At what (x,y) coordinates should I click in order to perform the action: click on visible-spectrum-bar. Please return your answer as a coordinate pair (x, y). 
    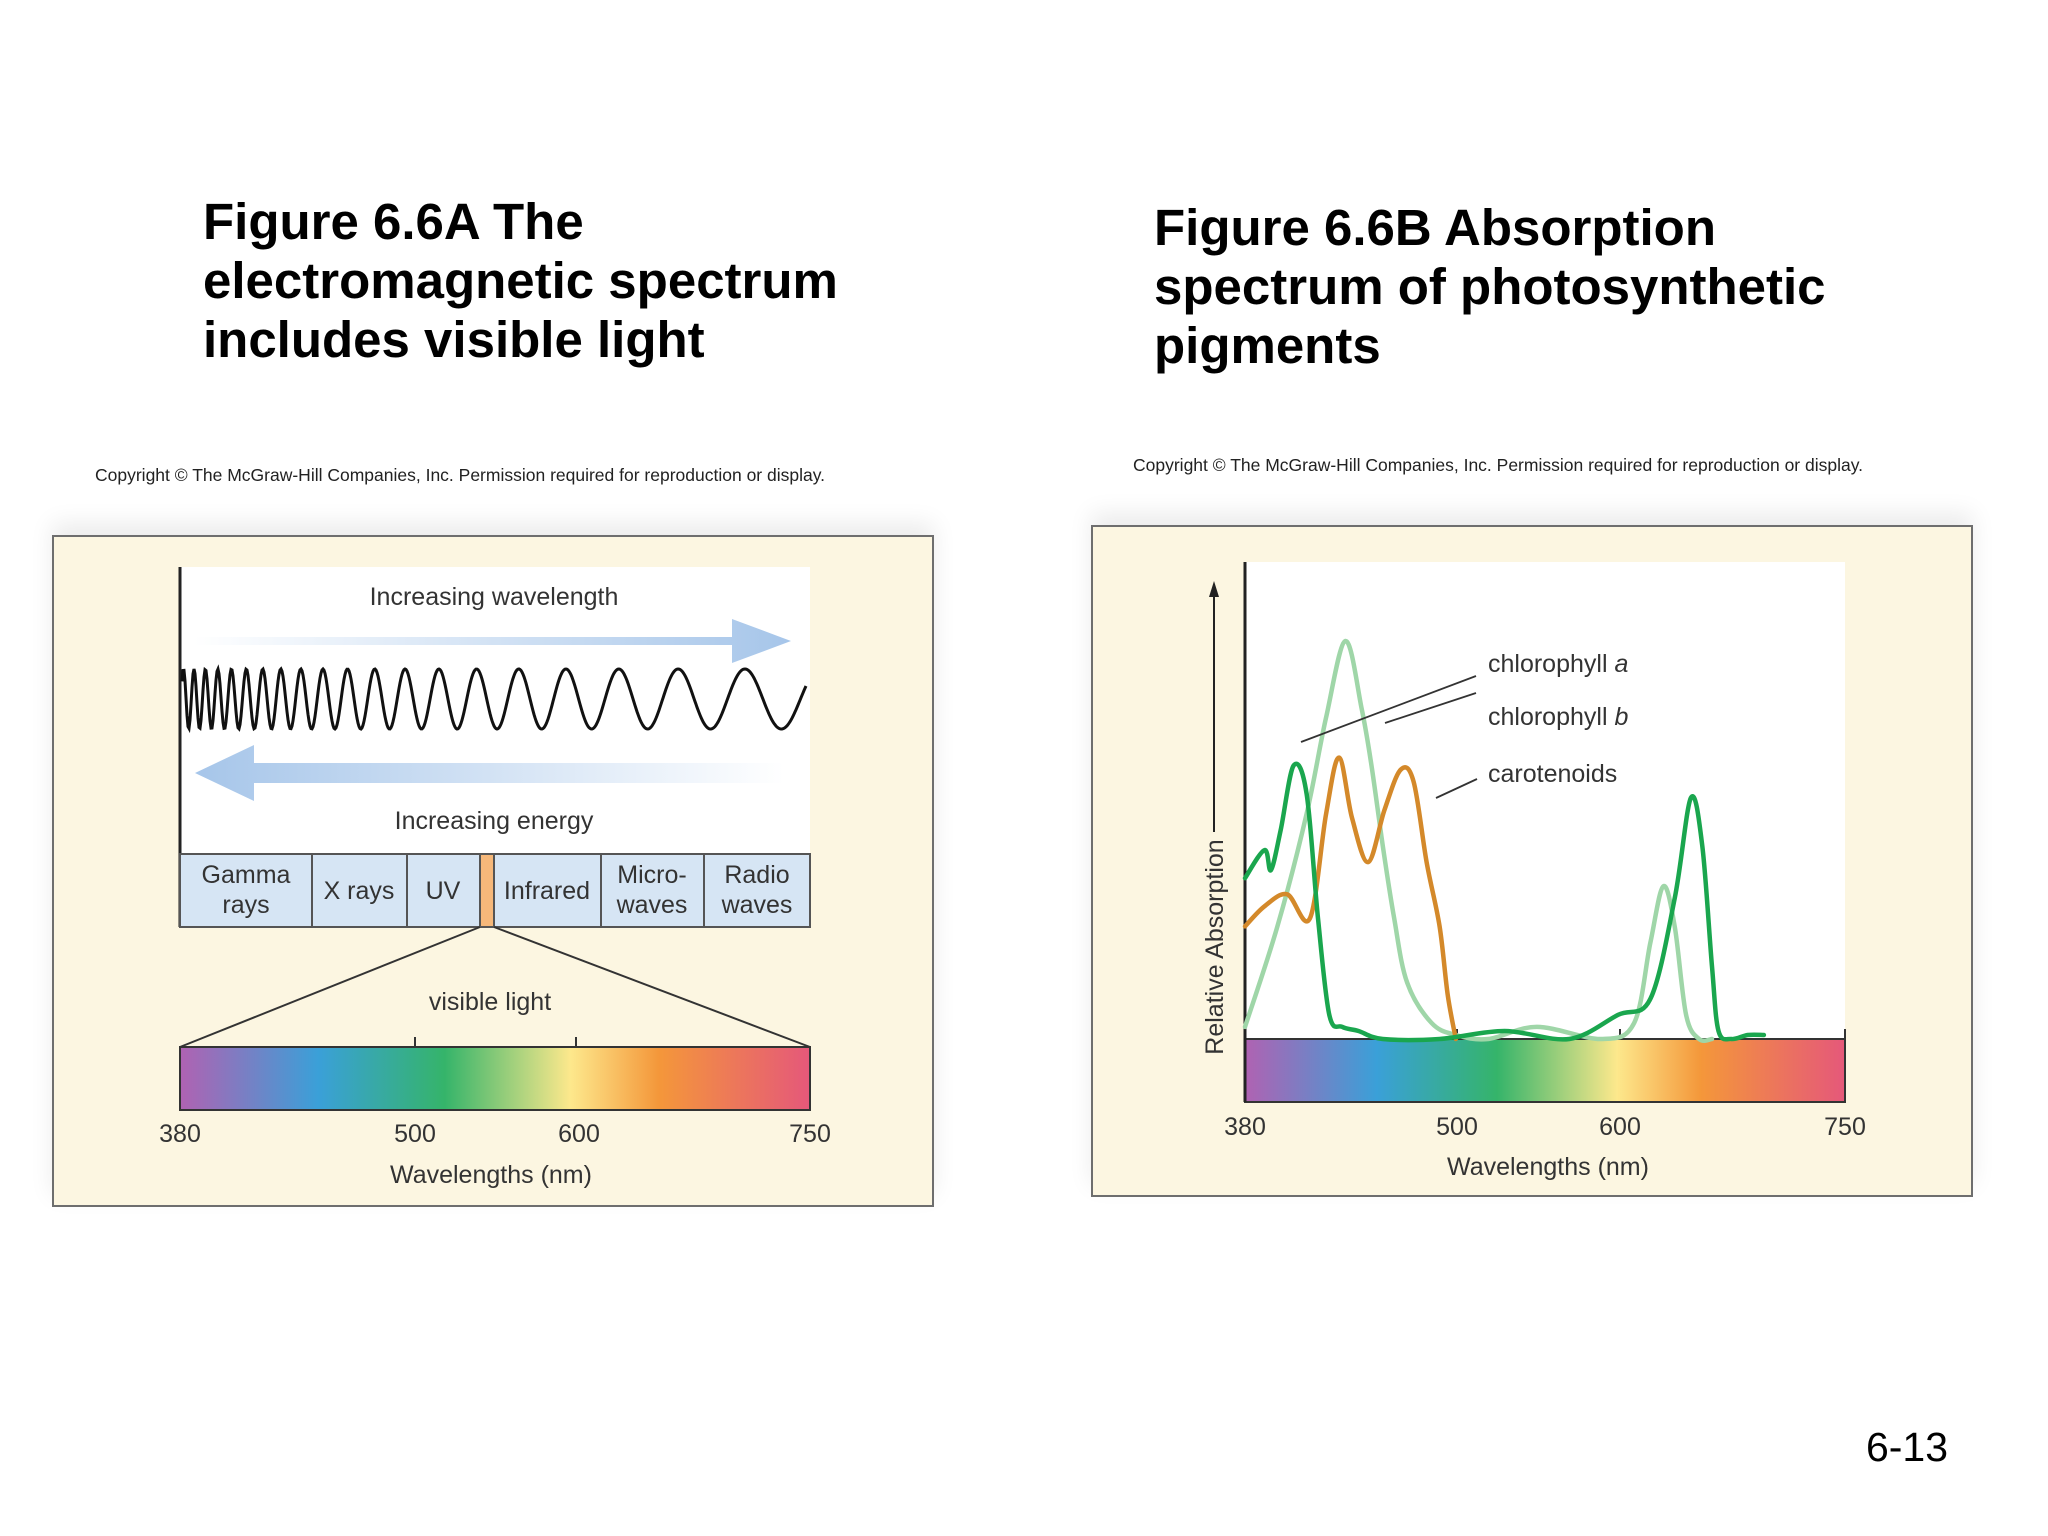
    Looking at the image, I should click on (495, 1078).